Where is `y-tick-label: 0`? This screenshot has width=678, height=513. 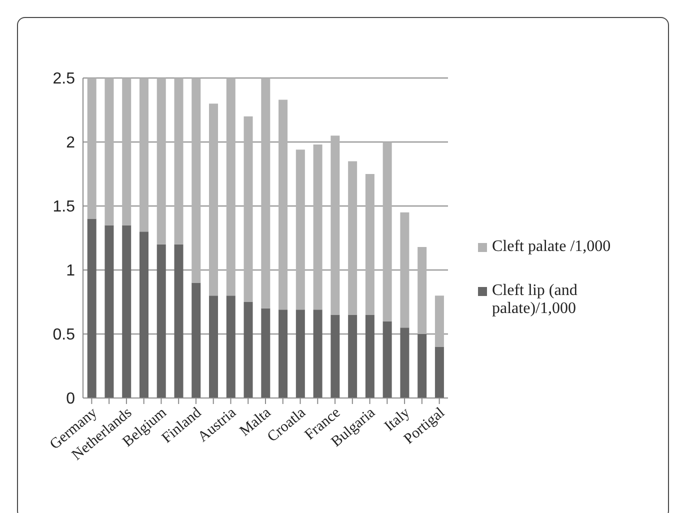
y-tick-label: 0 is located at coordinates (71, 399).